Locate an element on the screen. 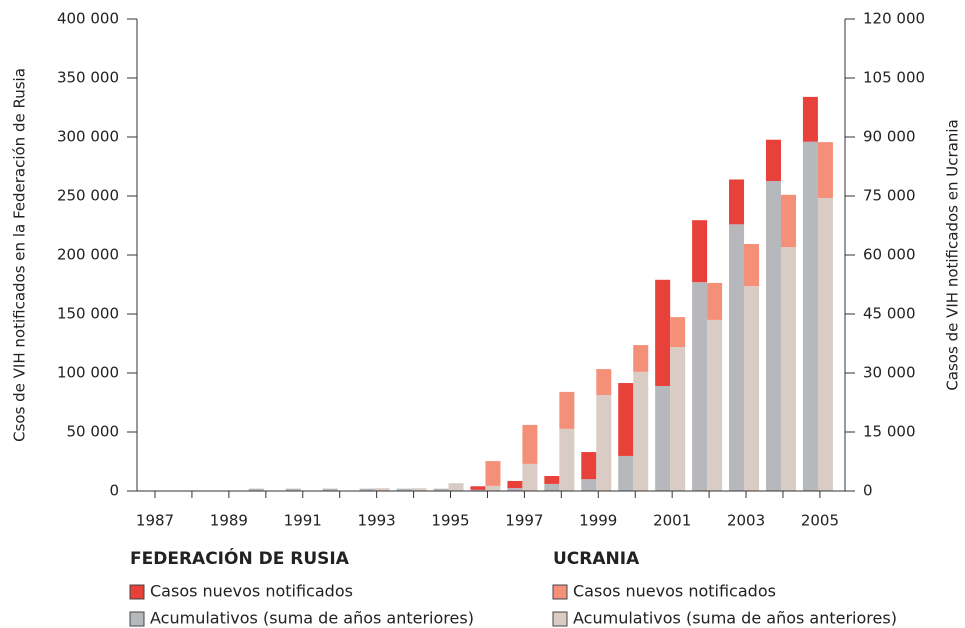 This screenshot has height=628, width=965. x-tick-label: 1991 is located at coordinates (303, 521).